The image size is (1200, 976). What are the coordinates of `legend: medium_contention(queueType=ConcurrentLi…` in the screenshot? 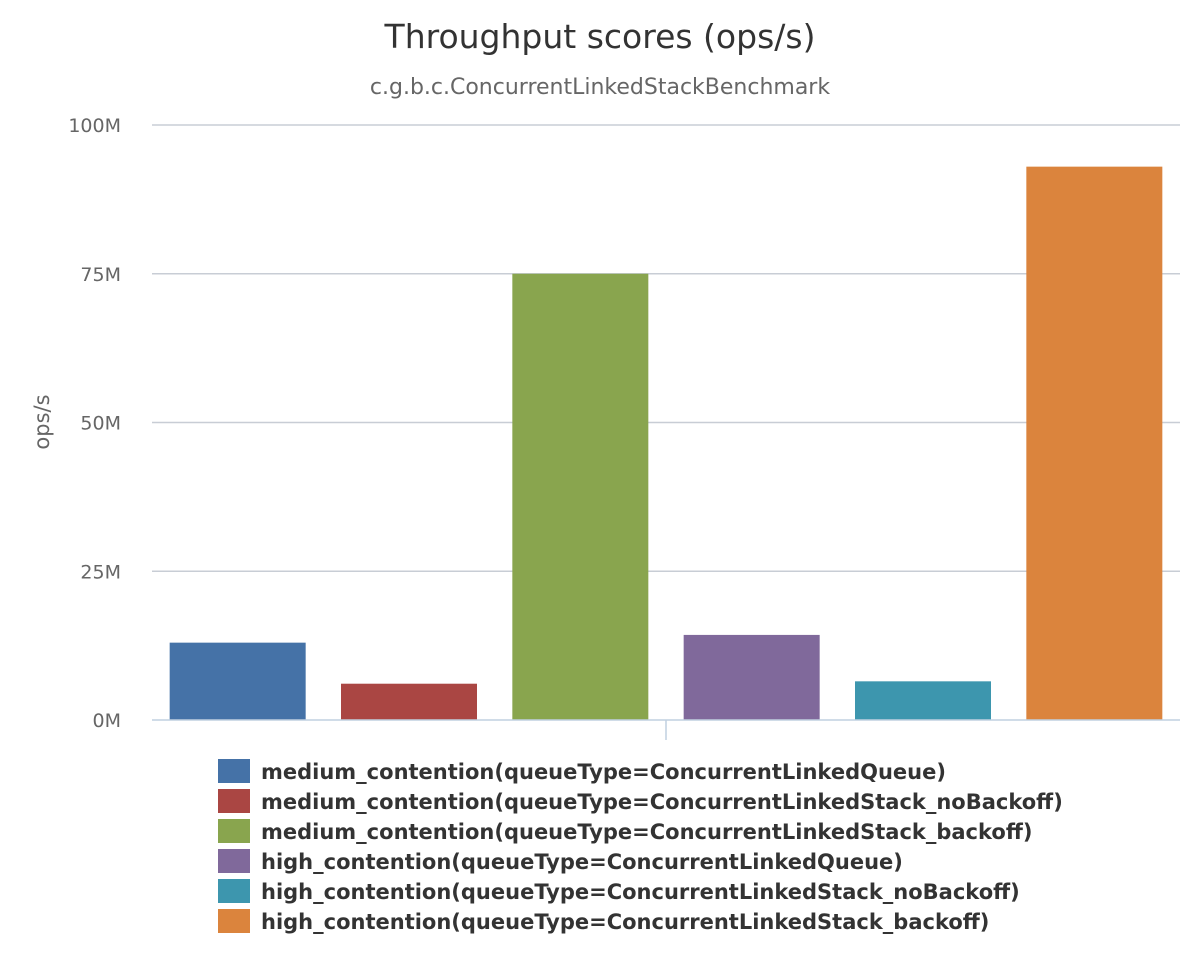 It's located at (640, 846).